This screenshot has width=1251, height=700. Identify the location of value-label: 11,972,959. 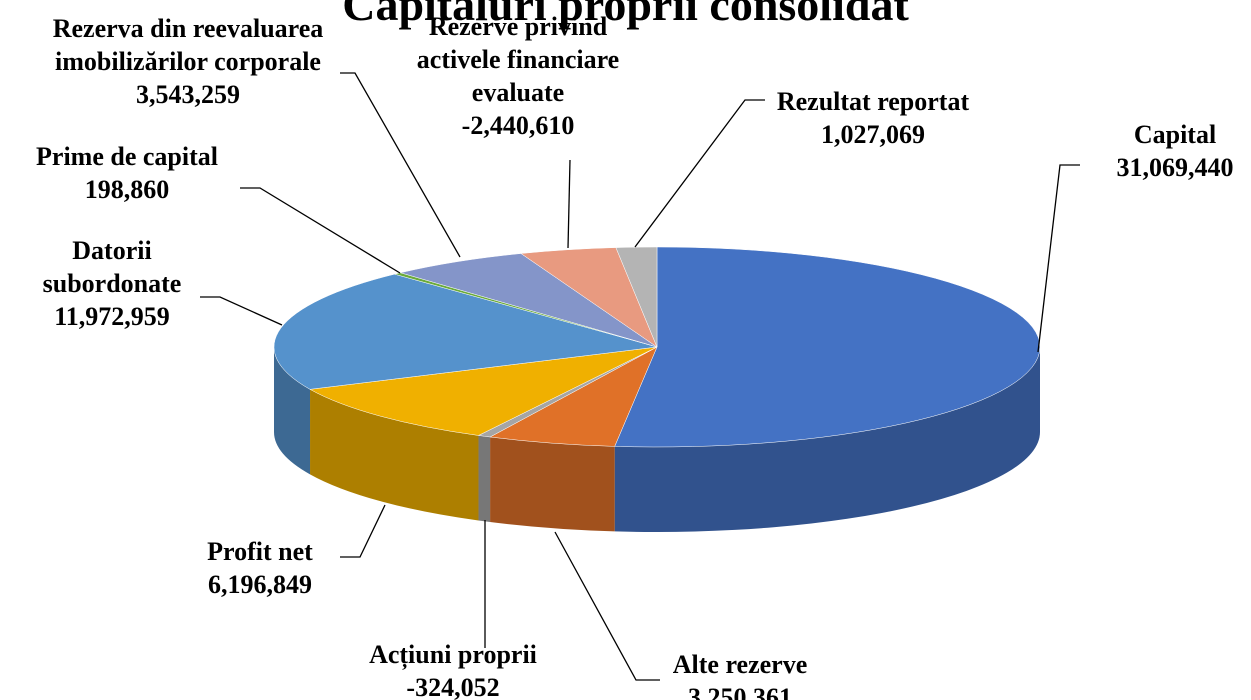
(112, 316).